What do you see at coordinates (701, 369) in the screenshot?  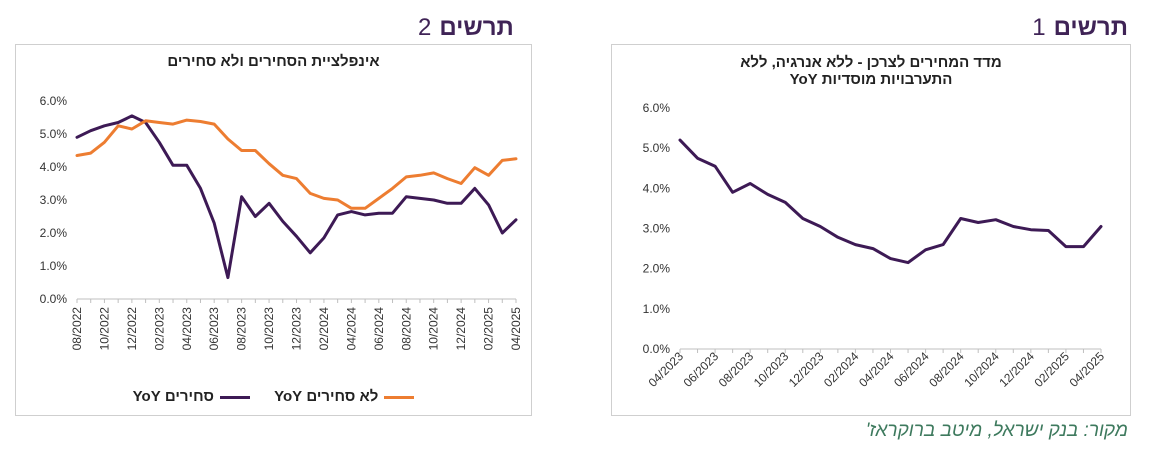 I see `chart1-x-tick-label: 06/2023` at bounding box center [701, 369].